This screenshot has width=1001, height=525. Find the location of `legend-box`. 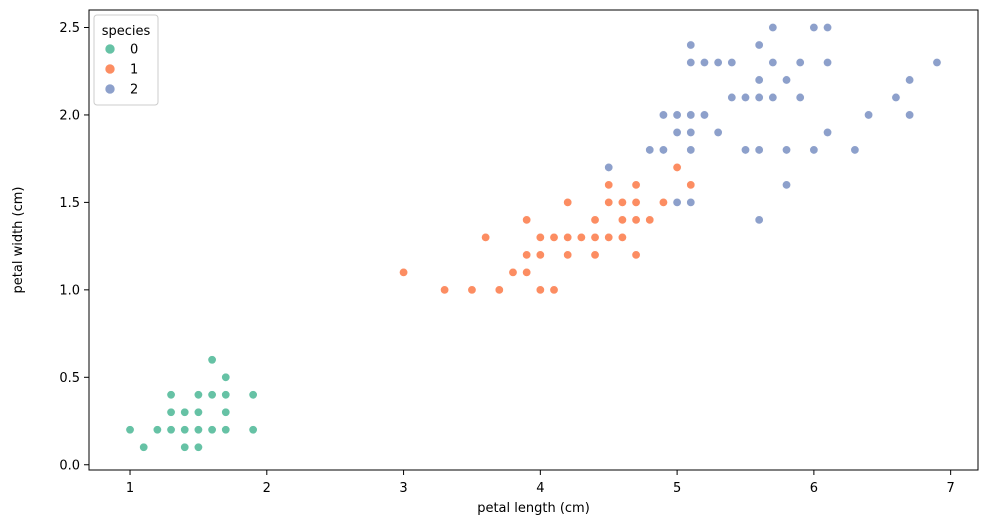

legend-box is located at coordinates (126, 60).